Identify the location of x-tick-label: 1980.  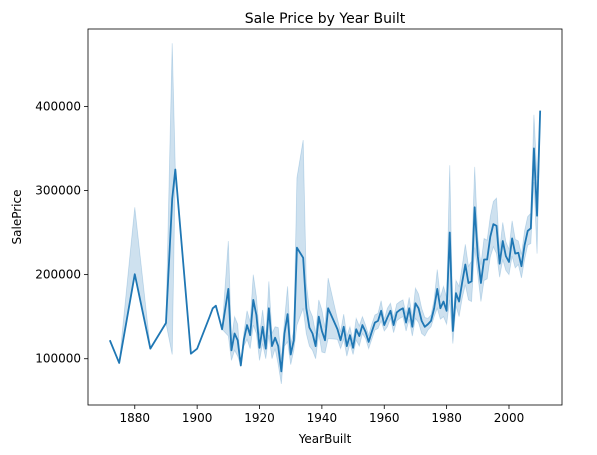
(446, 418).